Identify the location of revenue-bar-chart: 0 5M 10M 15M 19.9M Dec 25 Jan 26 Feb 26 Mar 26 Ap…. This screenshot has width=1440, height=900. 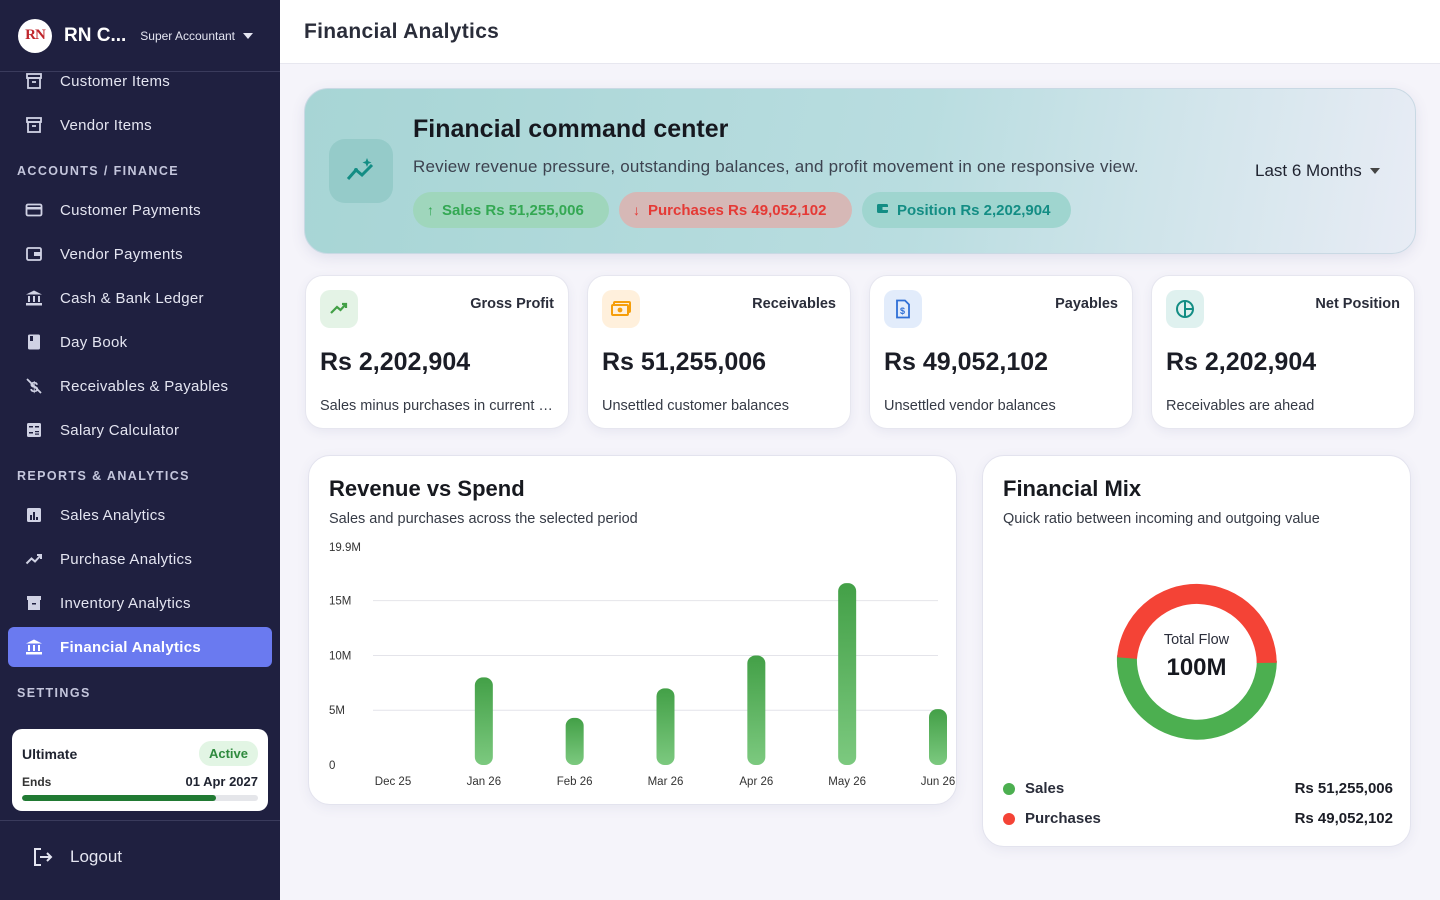
(642, 665).